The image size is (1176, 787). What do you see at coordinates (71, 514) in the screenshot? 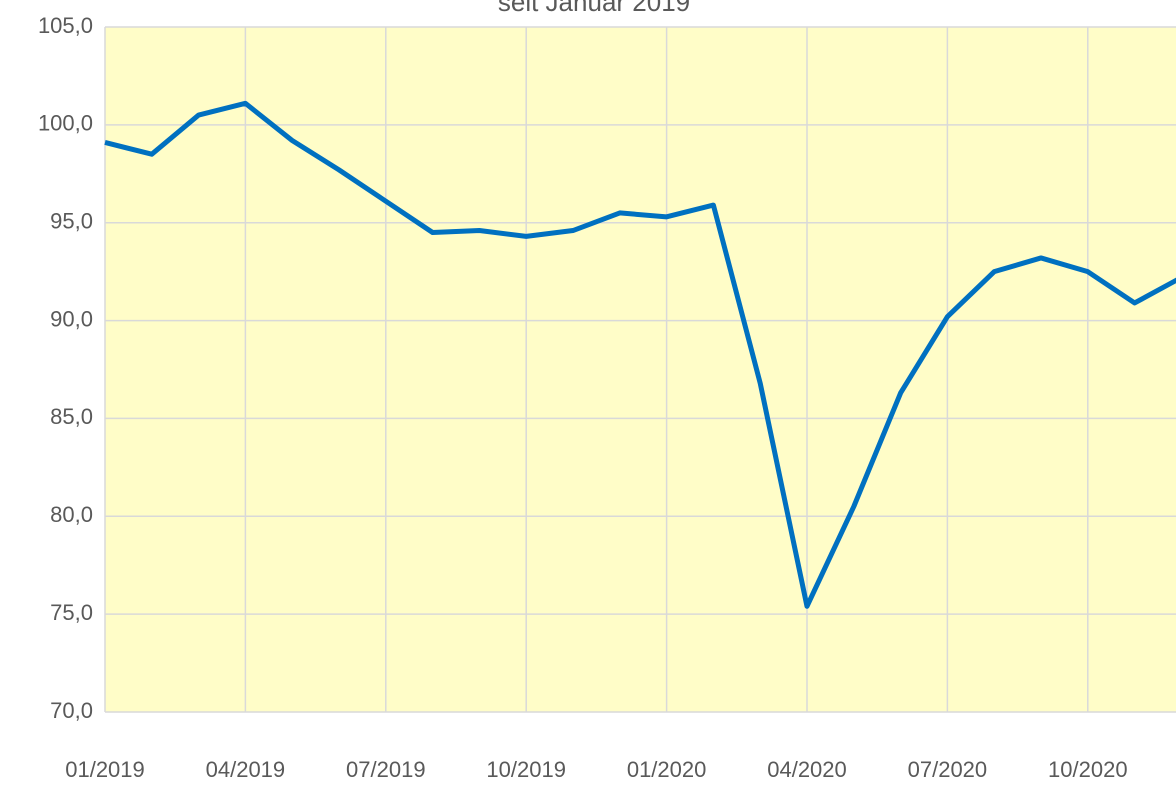
I see `y-tick-label: 80,0` at bounding box center [71, 514].